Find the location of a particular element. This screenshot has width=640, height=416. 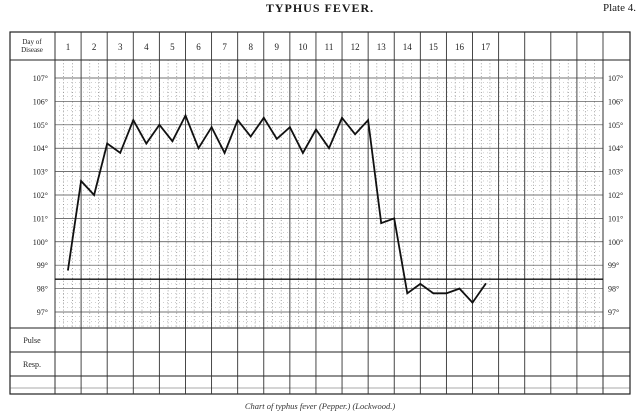

row-header-label: Disease is located at coordinates (32, 50).